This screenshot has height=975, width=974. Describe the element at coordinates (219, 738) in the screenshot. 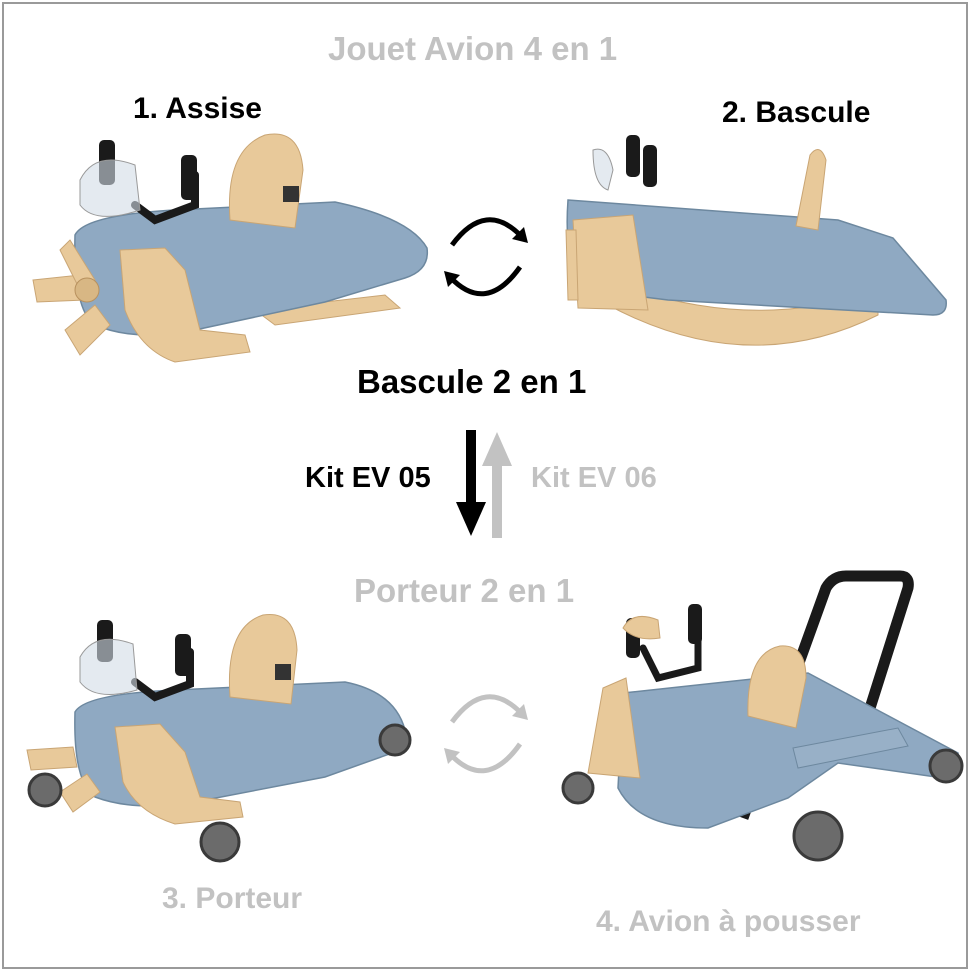

I see `plane-ride-on-illustration` at that location.